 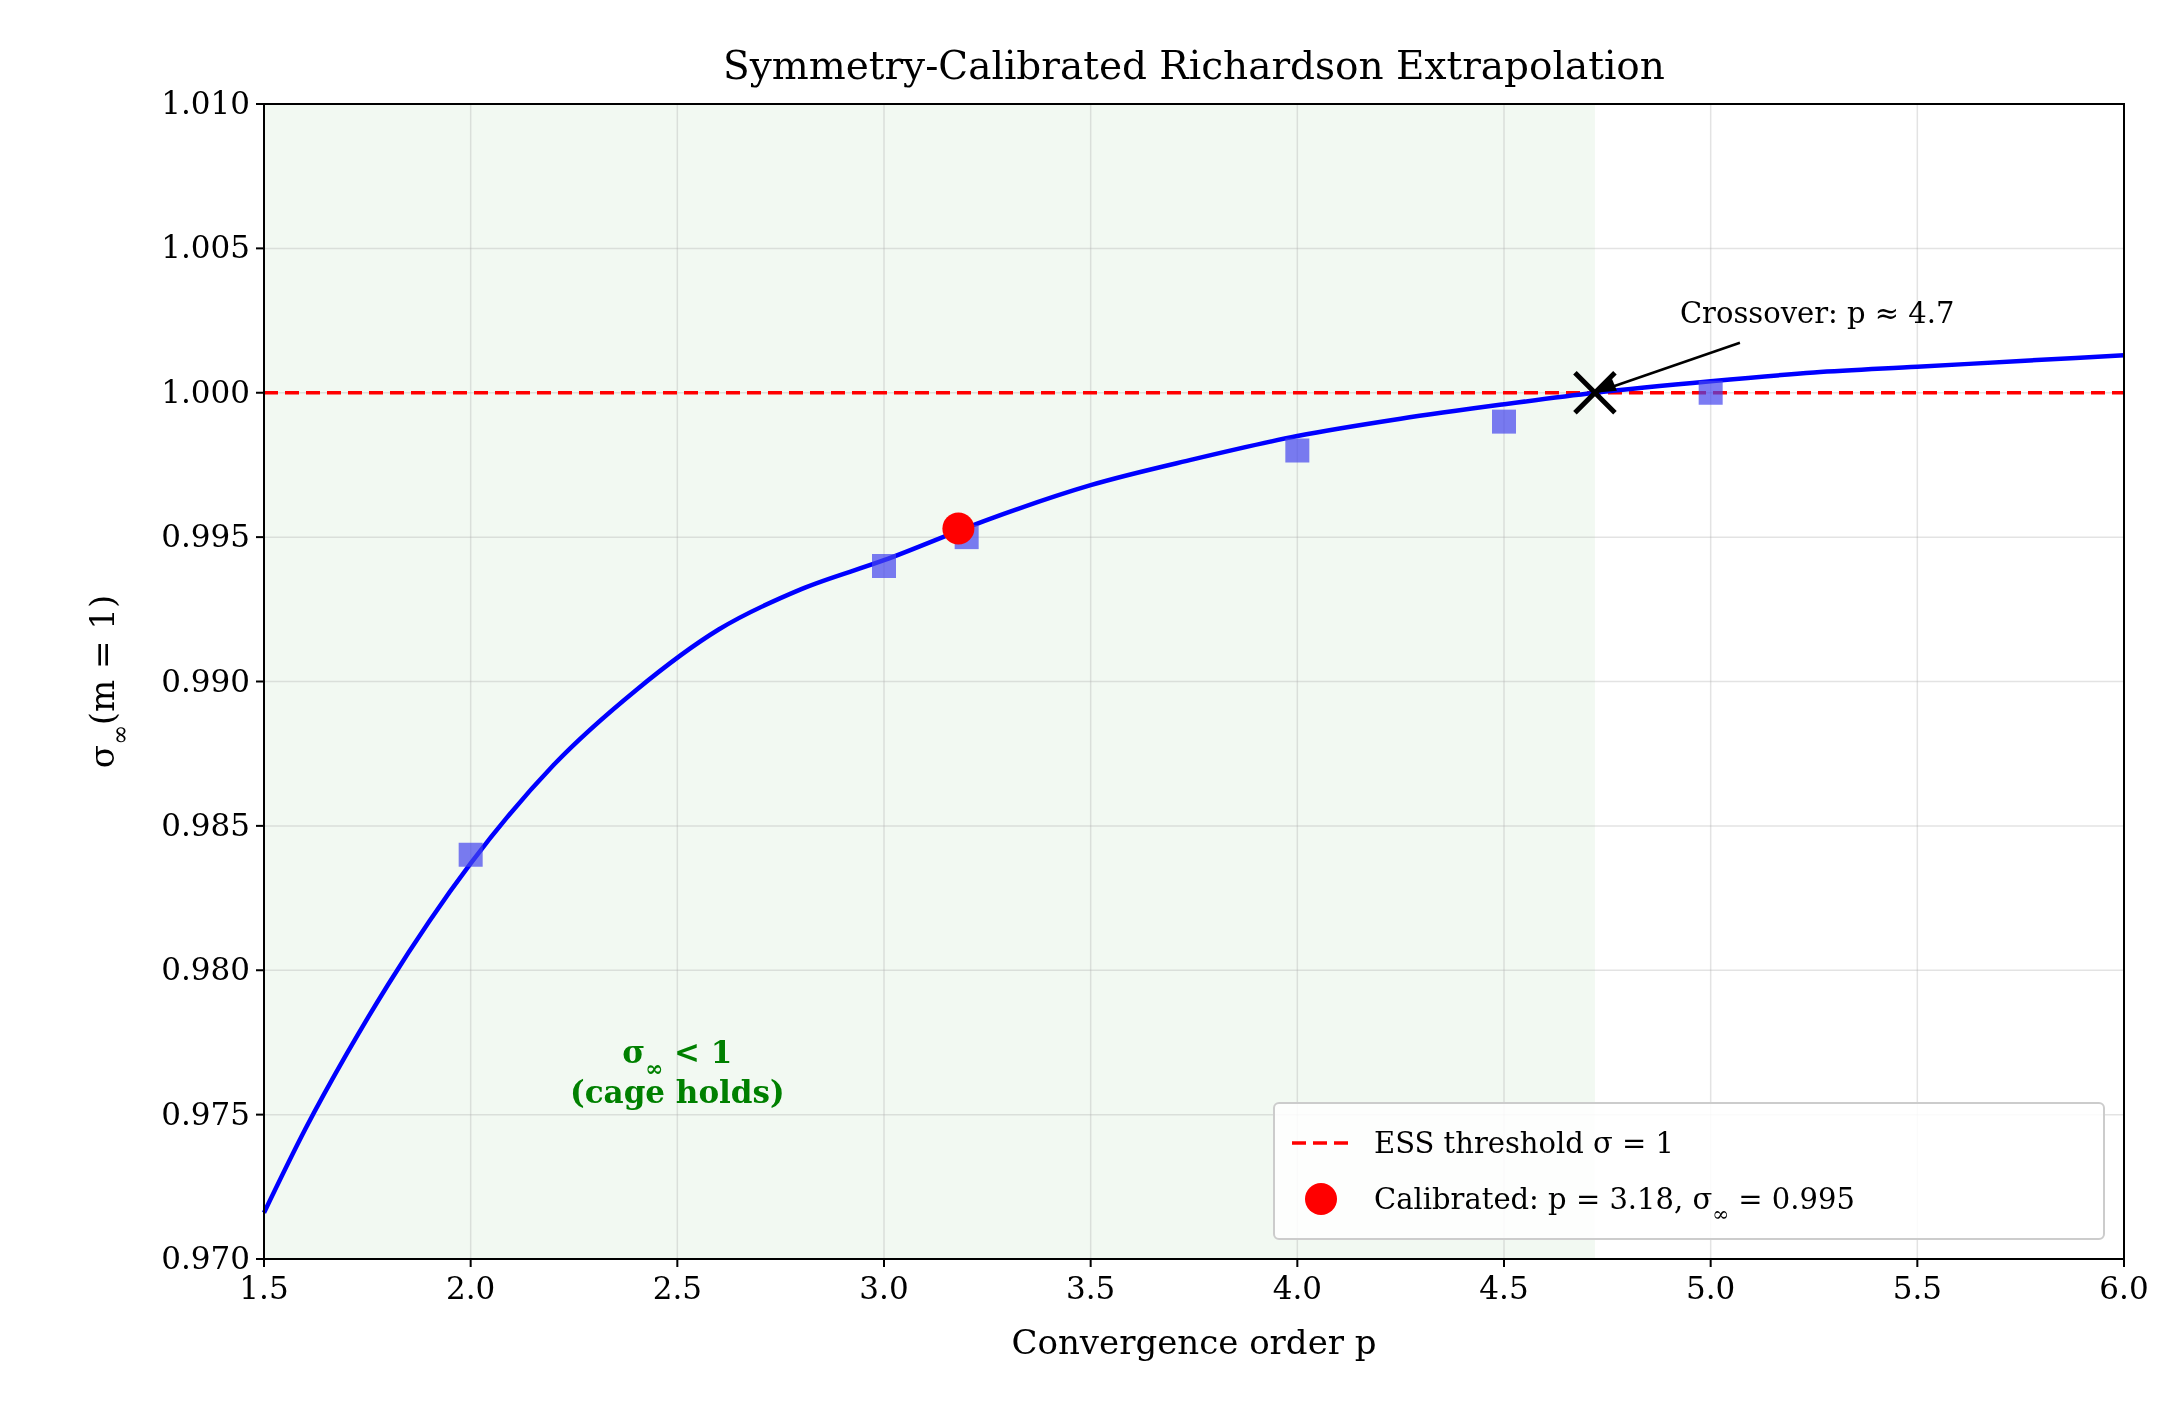 I want to click on x-tick-label: 4.0, so click(x=1297, y=1288).